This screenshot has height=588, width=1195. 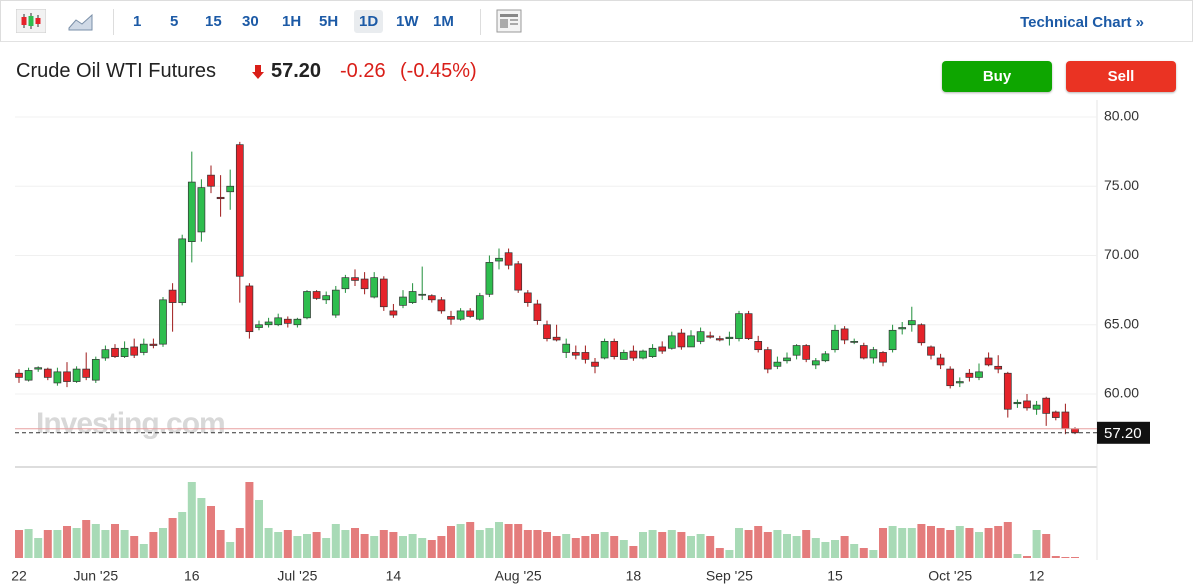 I want to click on interval-button: 1D, so click(x=369, y=21).